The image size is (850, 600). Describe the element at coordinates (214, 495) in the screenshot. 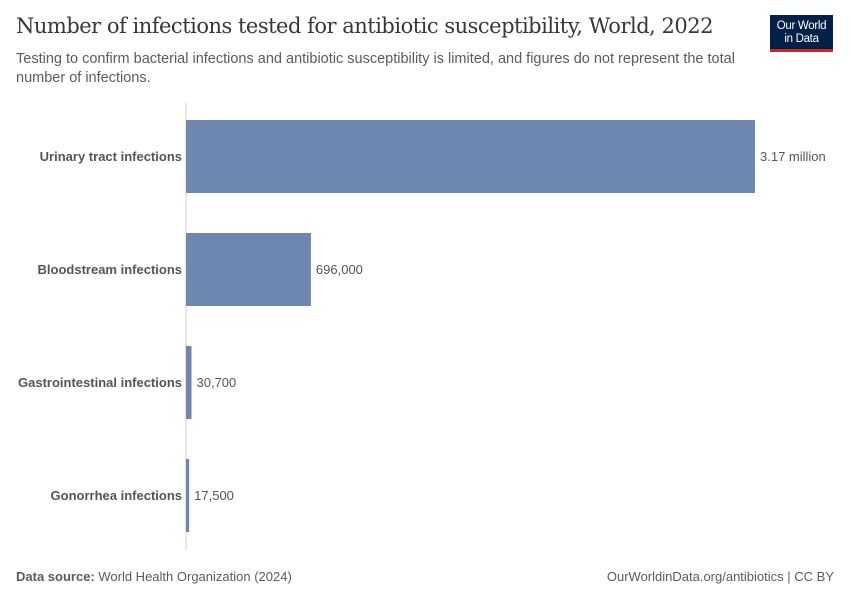

I see `value-label: 17,500` at that location.